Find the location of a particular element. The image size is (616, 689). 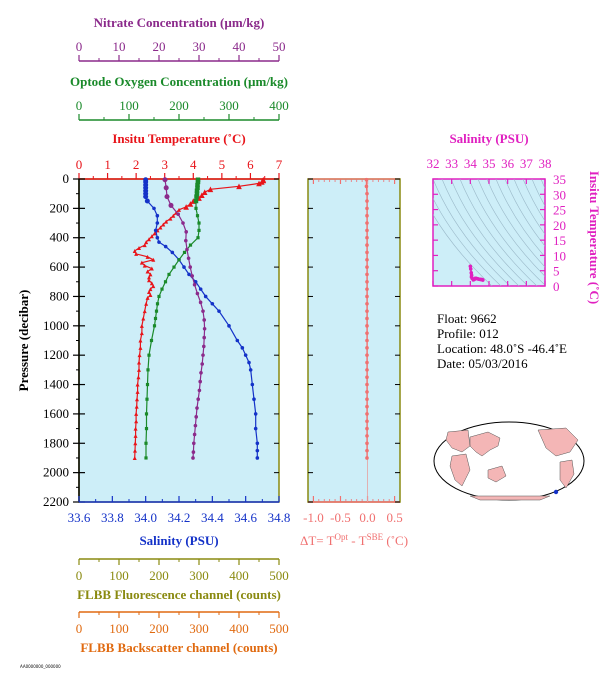

pressure-tick-label: 1200 is located at coordinates (56, 354).